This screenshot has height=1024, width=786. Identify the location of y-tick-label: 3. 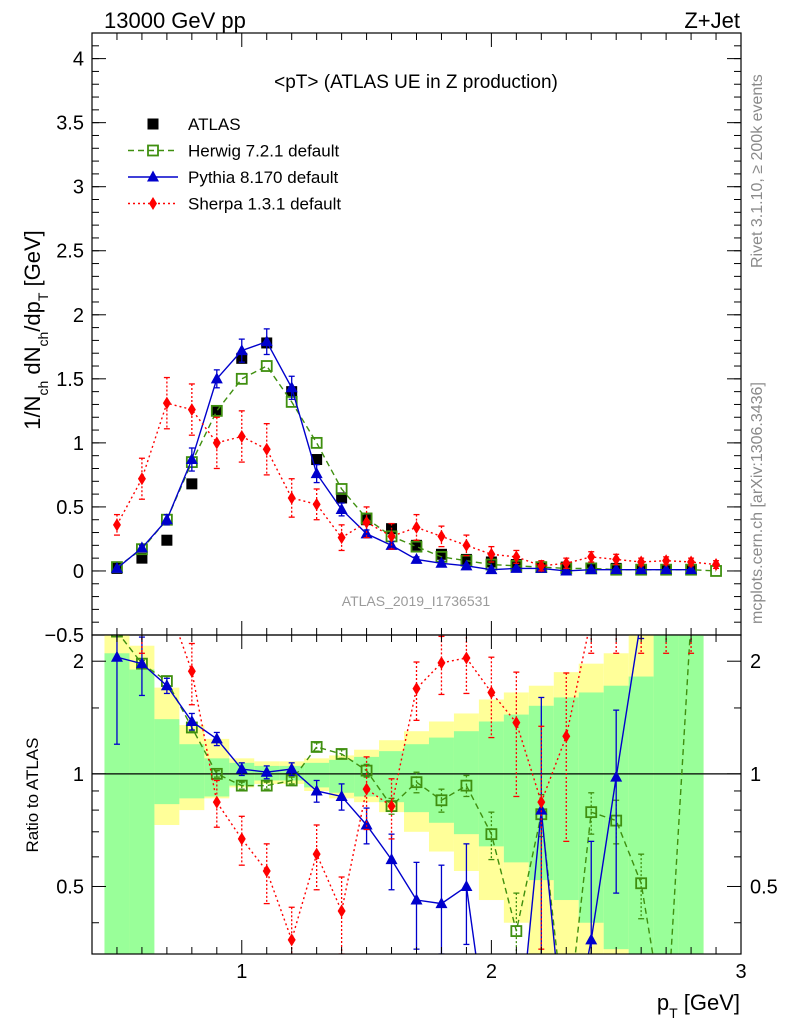
(78, 188).